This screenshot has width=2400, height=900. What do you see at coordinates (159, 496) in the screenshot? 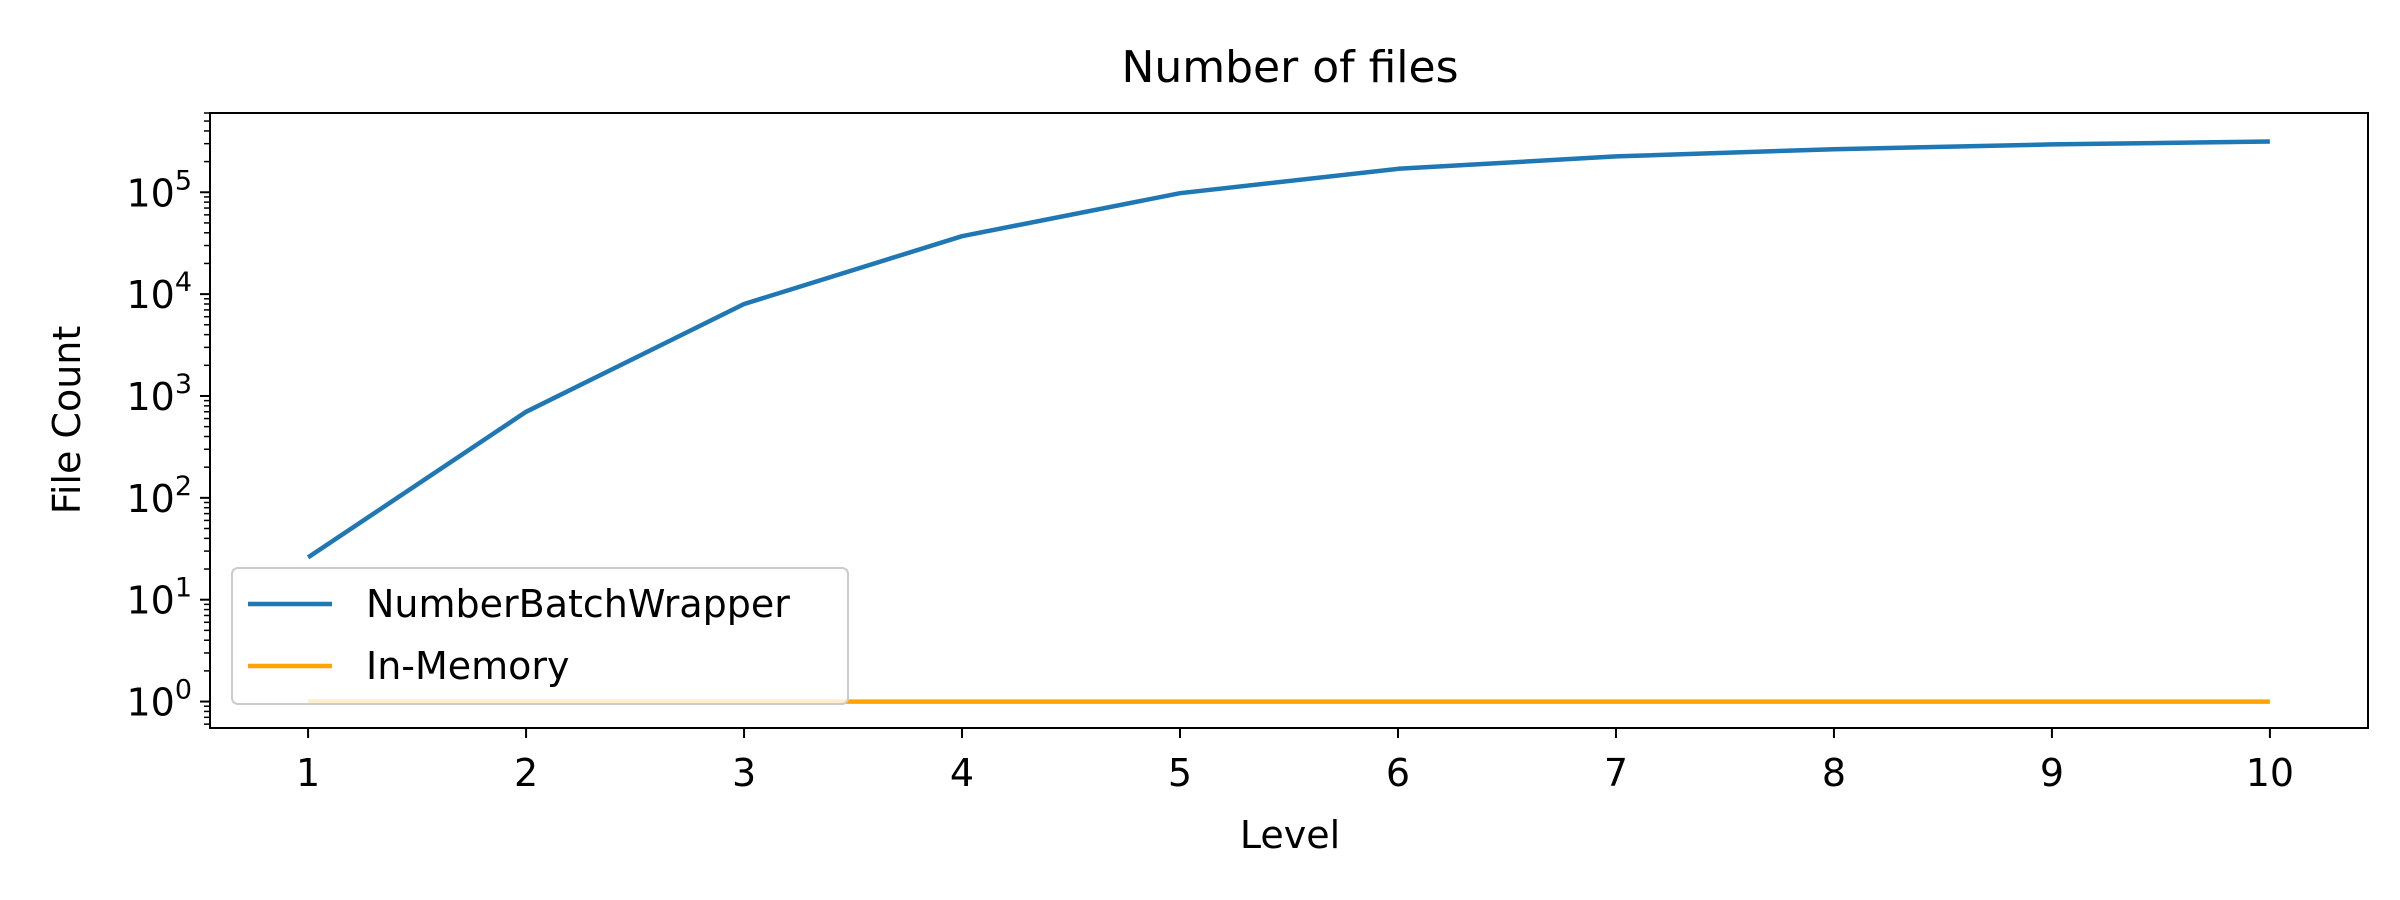
I see `y-tick-label: 10²` at bounding box center [159, 496].